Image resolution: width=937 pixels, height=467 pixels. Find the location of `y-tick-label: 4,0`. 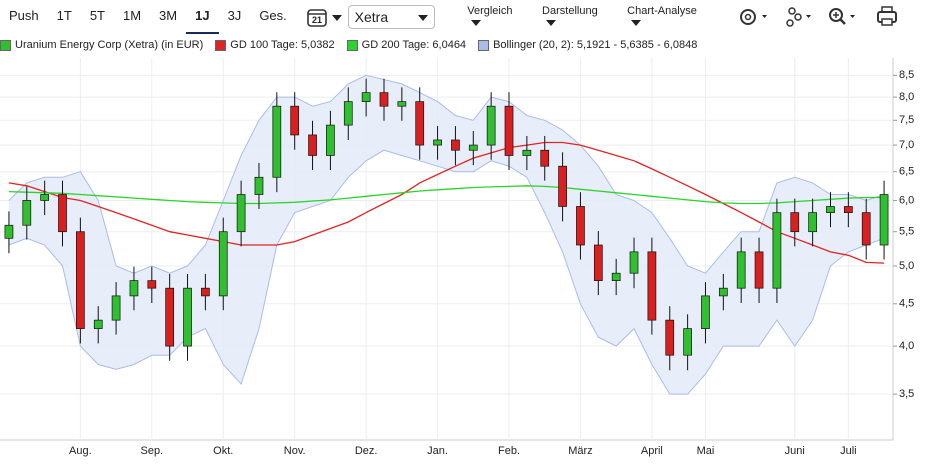

y-tick-label: 4,0 is located at coordinates (906, 346).